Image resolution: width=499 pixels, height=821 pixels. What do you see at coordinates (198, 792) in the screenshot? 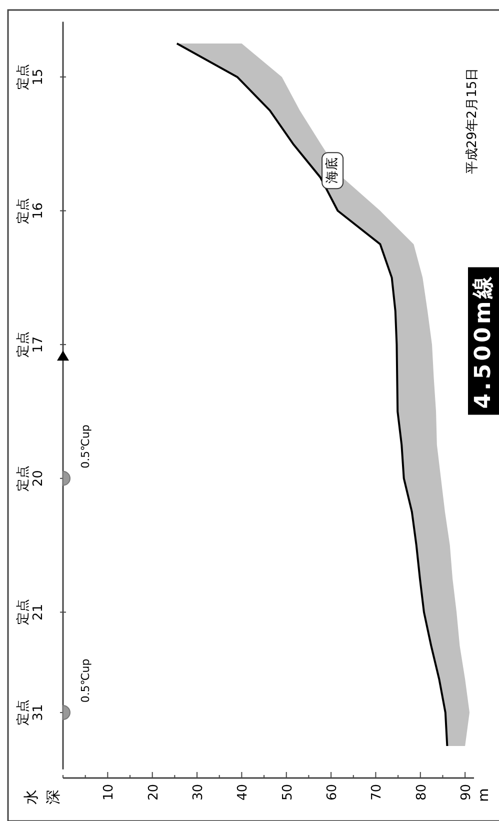
I see `x-tick-label: 30` at bounding box center [198, 792].